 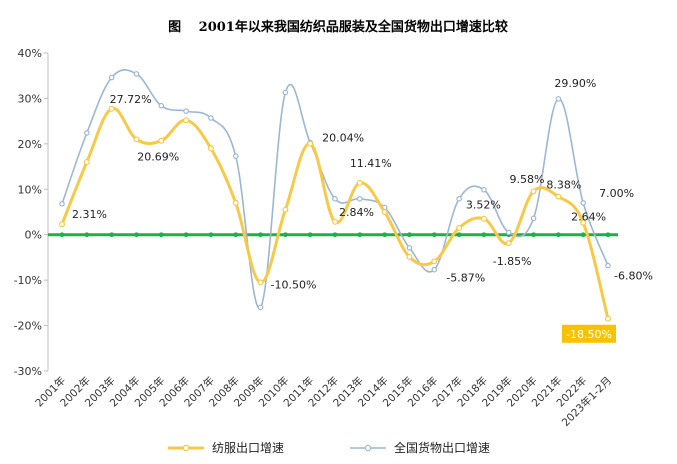 What do you see at coordinates (616, 193) in the screenshot?
I see `data-label: 7.00%` at bounding box center [616, 193].